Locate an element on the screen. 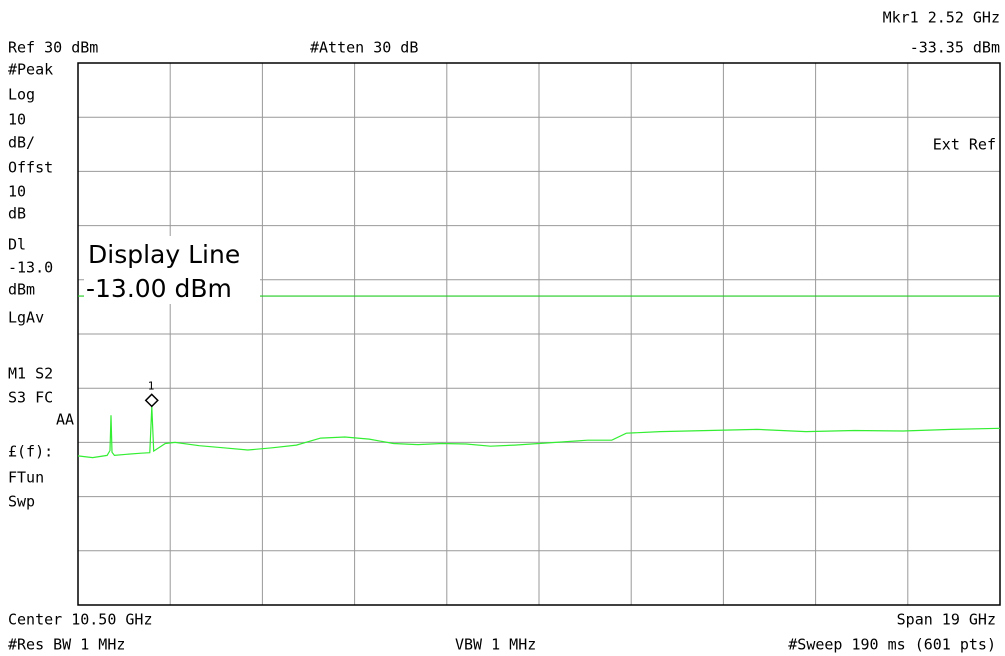 The height and width of the screenshot is (656, 1005). panel-label: FTun is located at coordinates (26, 478).